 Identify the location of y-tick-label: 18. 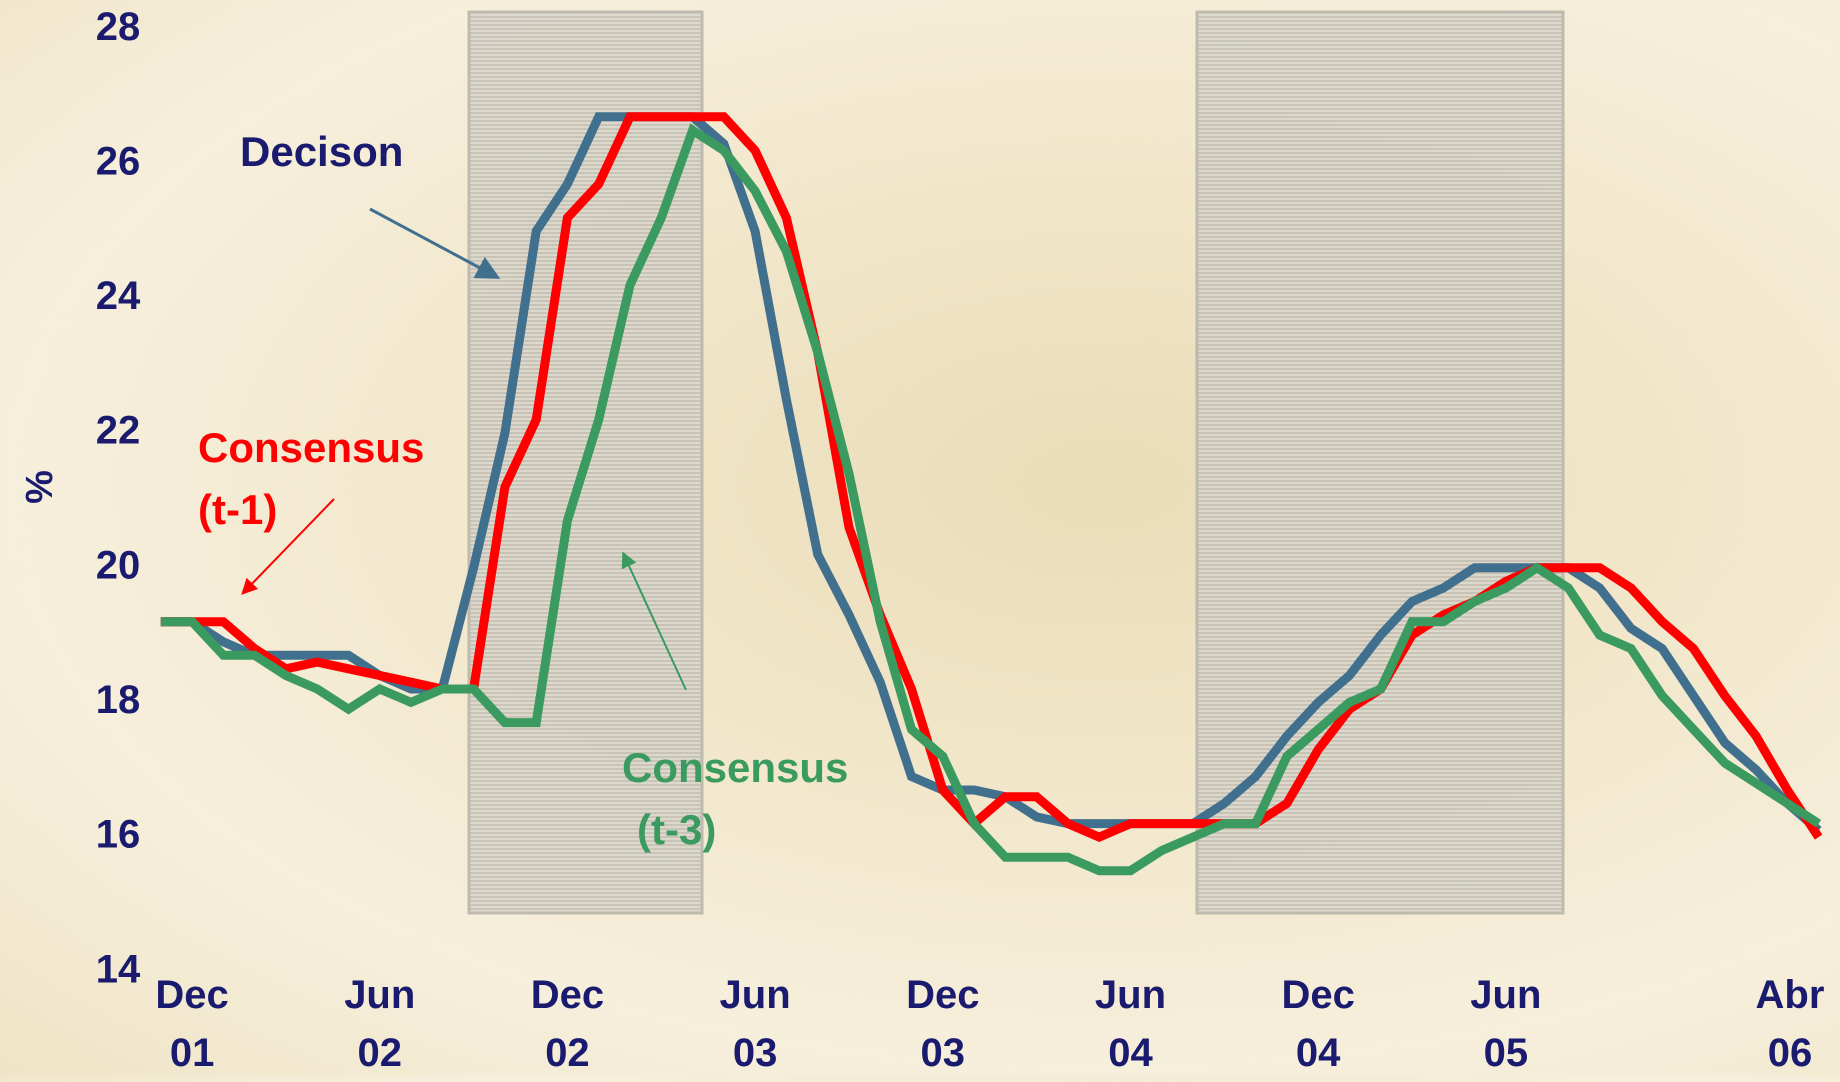
(118, 700).